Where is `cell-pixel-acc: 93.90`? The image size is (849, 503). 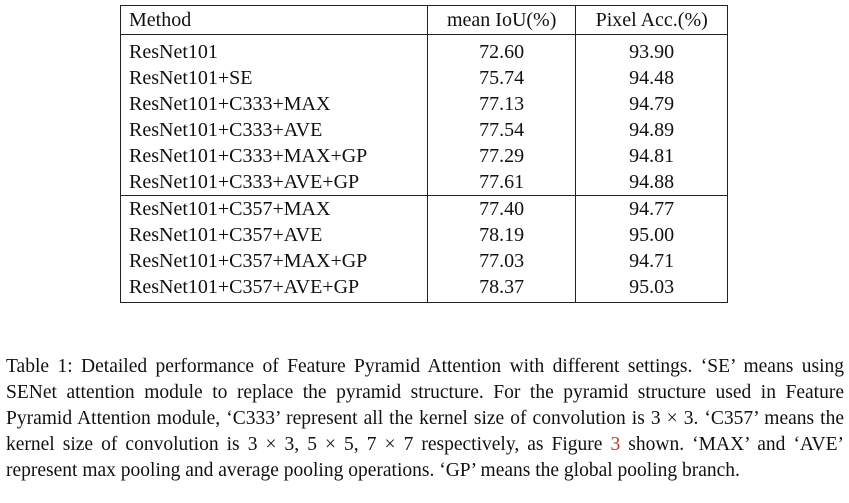
cell-pixel-acc: 93.90 is located at coordinates (651, 49).